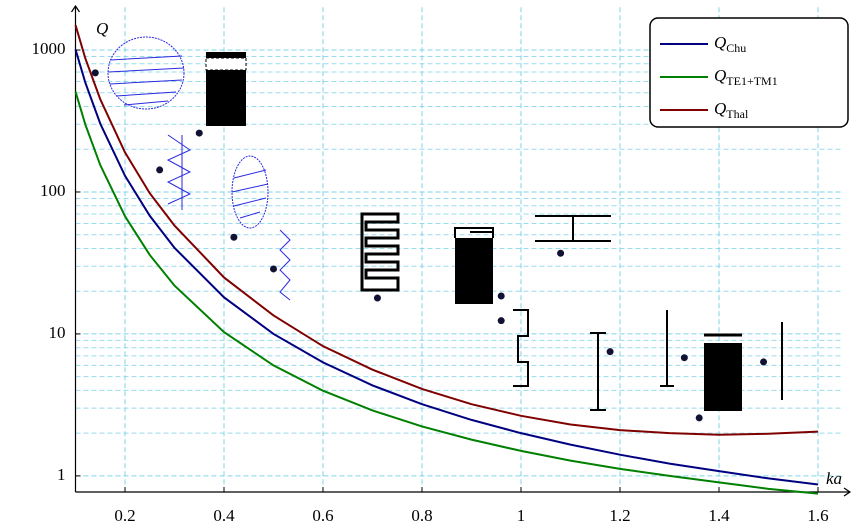  Describe the element at coordinates (322, 515) in the screenshot. I see `x-tick-label: 0.6` at that location.